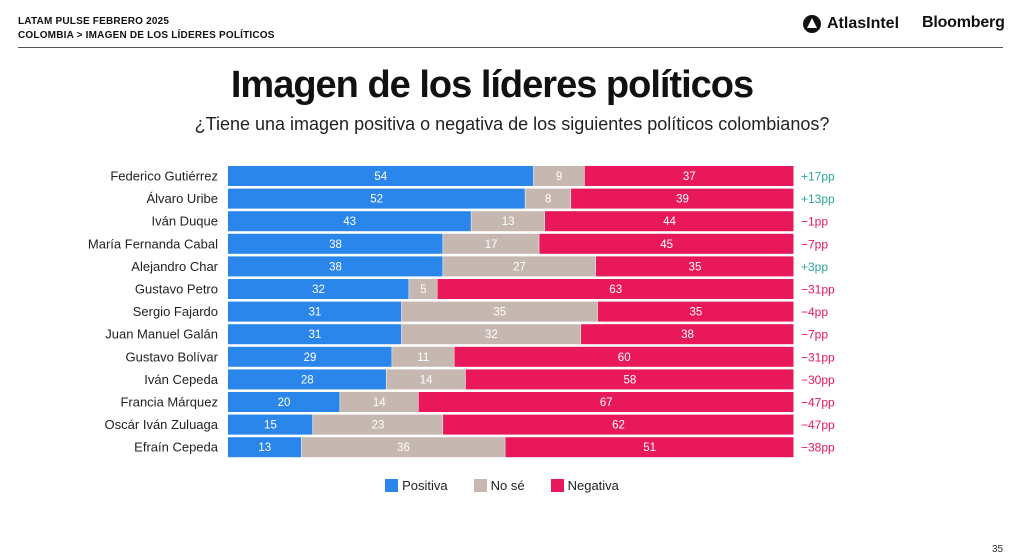  I want to click on value-label-no-se-gustavo-petro: 5, so click(423, 290).